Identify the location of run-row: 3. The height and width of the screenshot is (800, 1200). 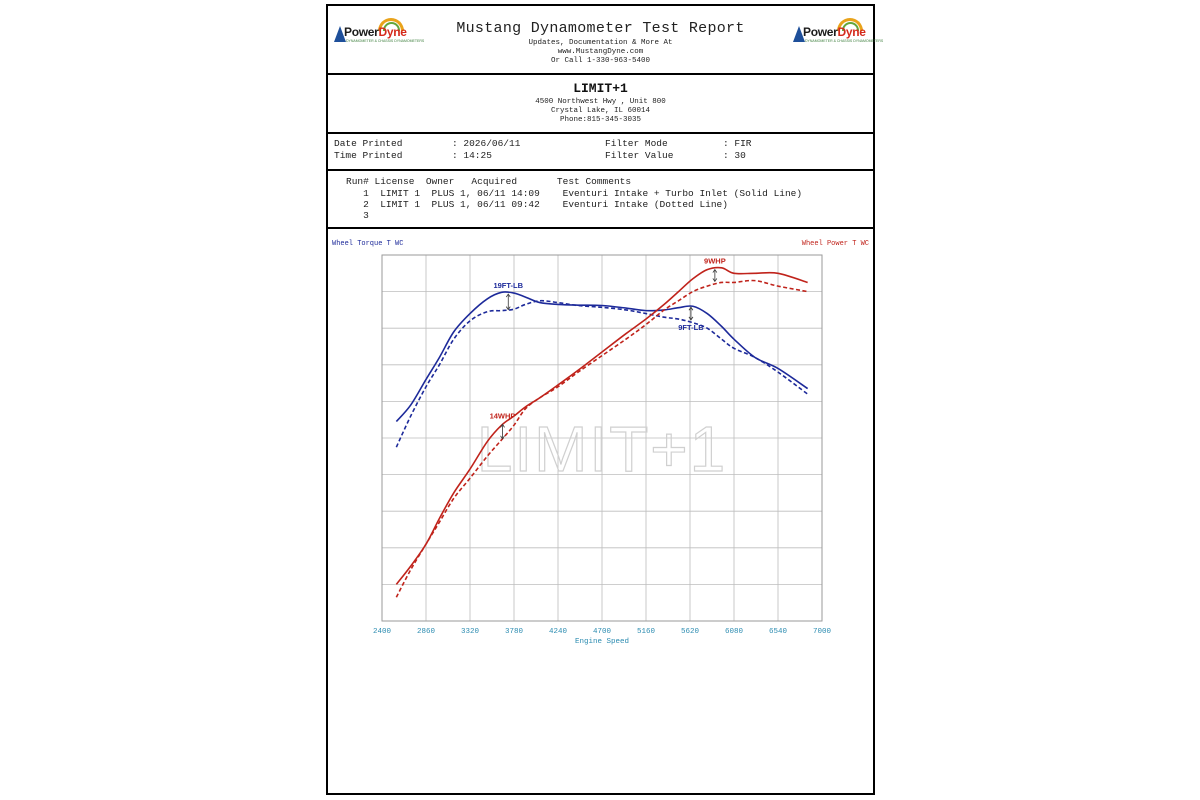
(357, 215).